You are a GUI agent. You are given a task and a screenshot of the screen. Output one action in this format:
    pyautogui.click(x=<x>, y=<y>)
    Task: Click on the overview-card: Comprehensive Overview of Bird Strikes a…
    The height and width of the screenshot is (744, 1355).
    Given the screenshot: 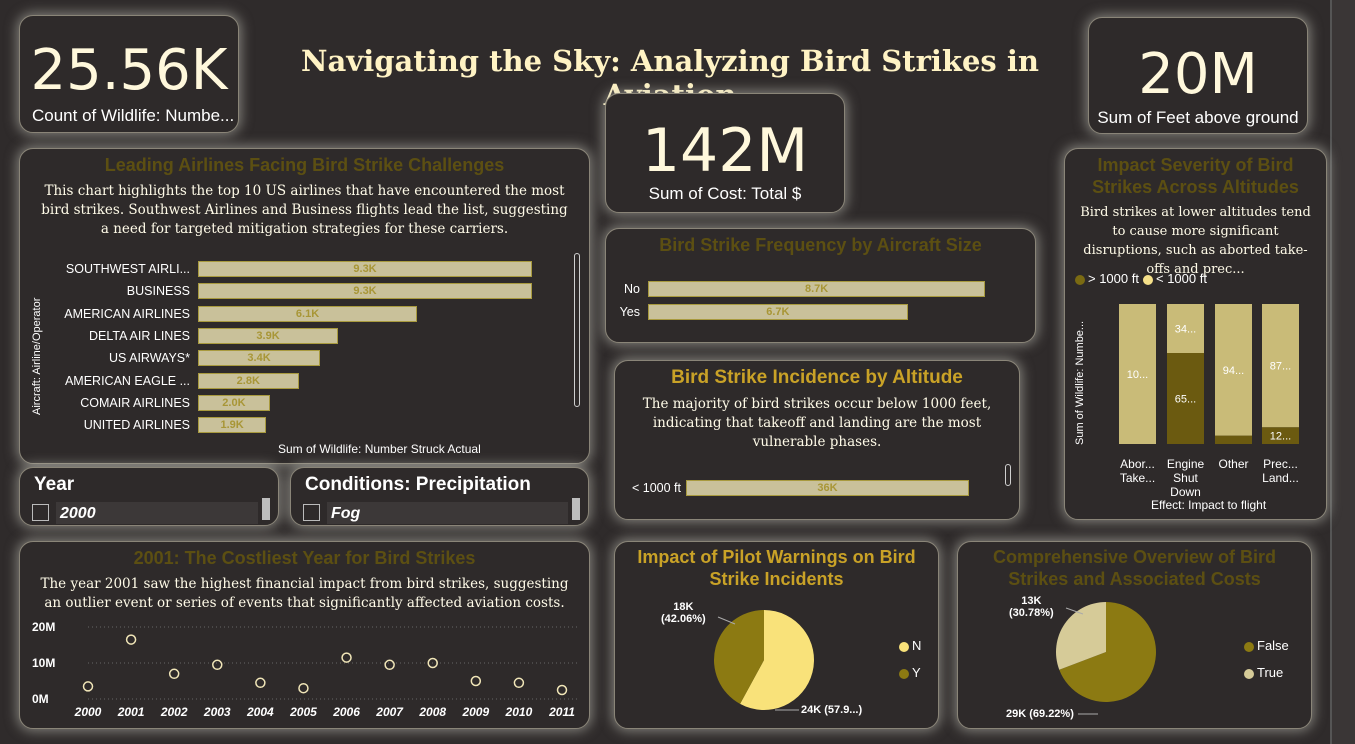 What is the action you would take?
    pyautogui.click(x=1134, y=635)
    